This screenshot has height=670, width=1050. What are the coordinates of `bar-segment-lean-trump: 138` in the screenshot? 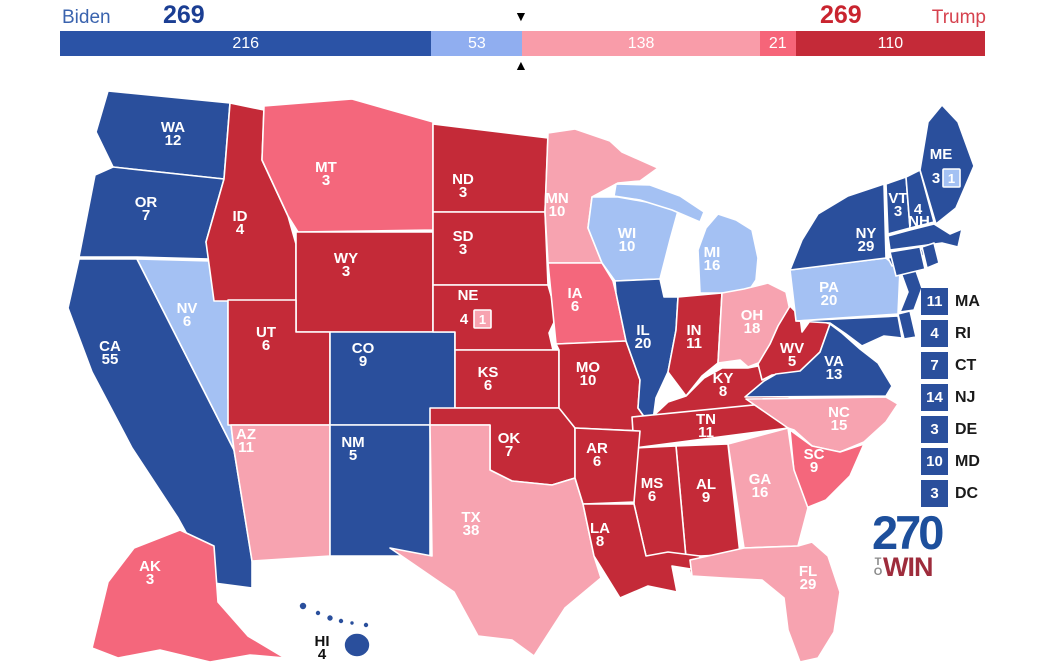 It's located at (641, 43).